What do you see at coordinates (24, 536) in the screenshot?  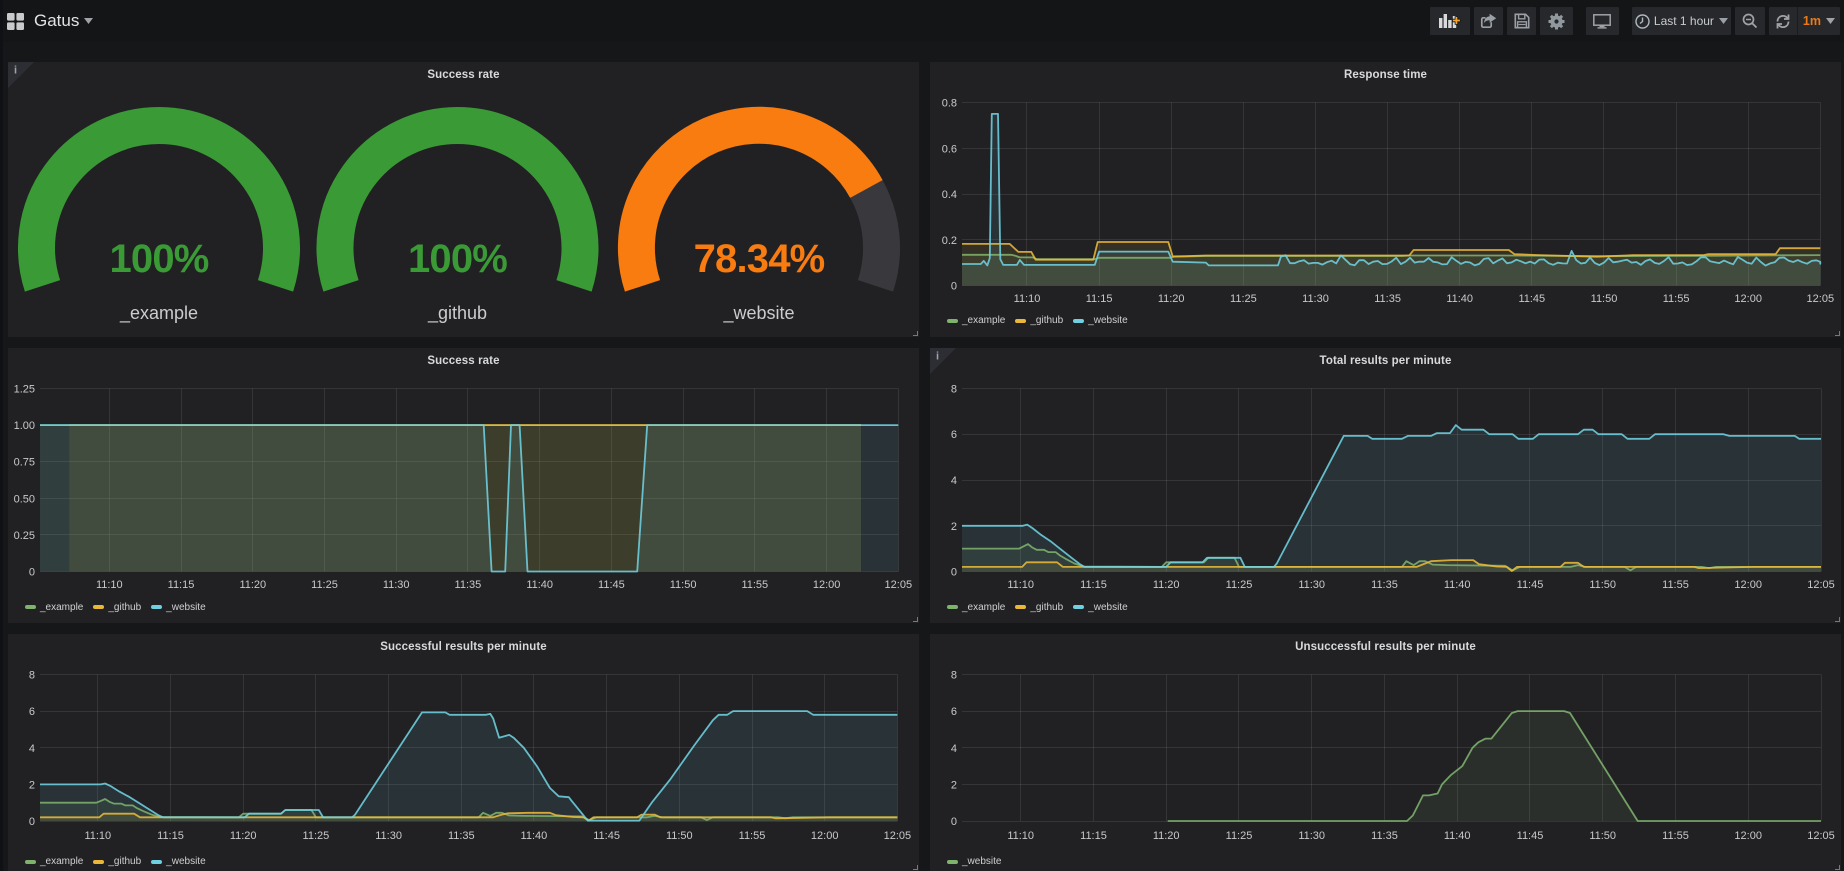 I see `svg-text: 0.25` at bounding box center [24, 536].